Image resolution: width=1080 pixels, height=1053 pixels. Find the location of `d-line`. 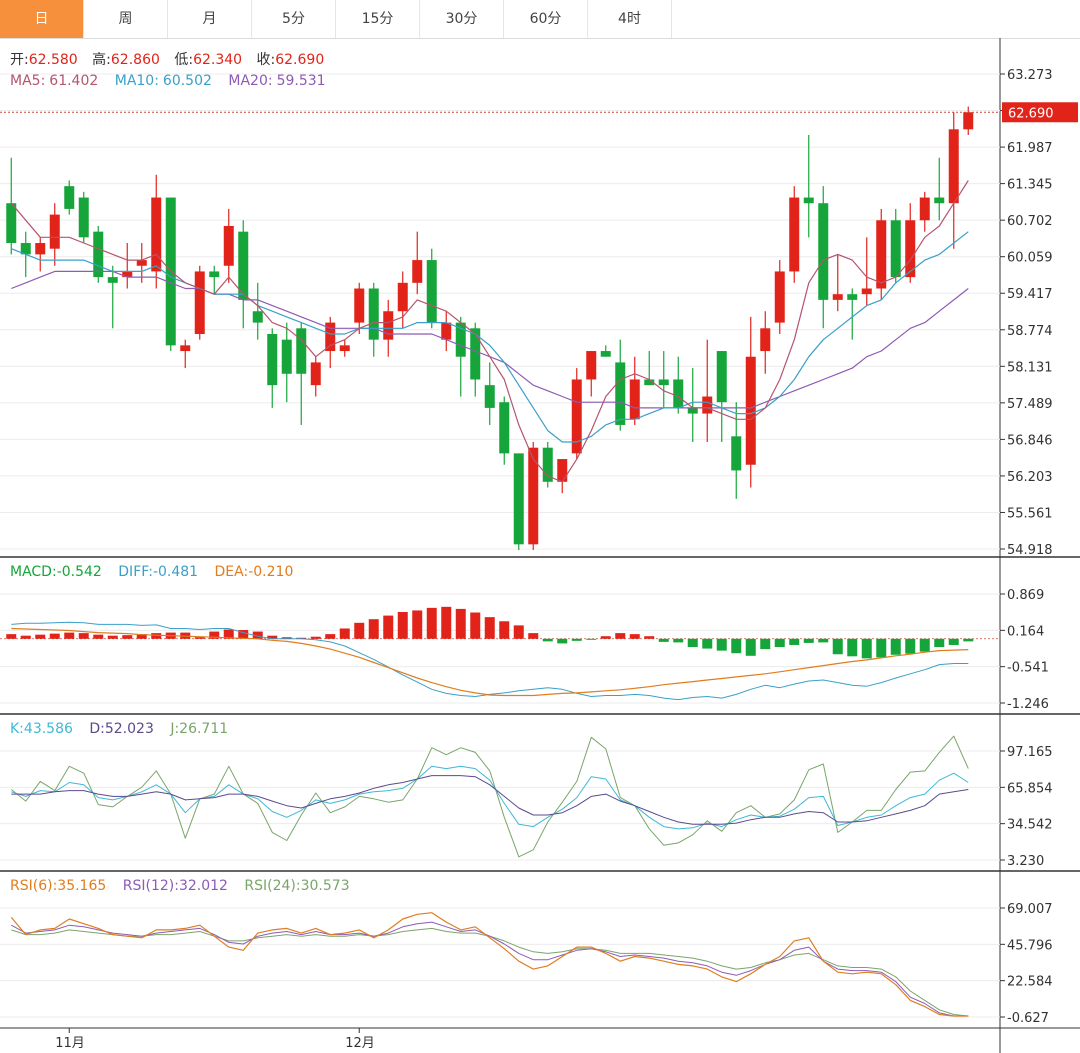

d-line is located at coordinates (490, 800).